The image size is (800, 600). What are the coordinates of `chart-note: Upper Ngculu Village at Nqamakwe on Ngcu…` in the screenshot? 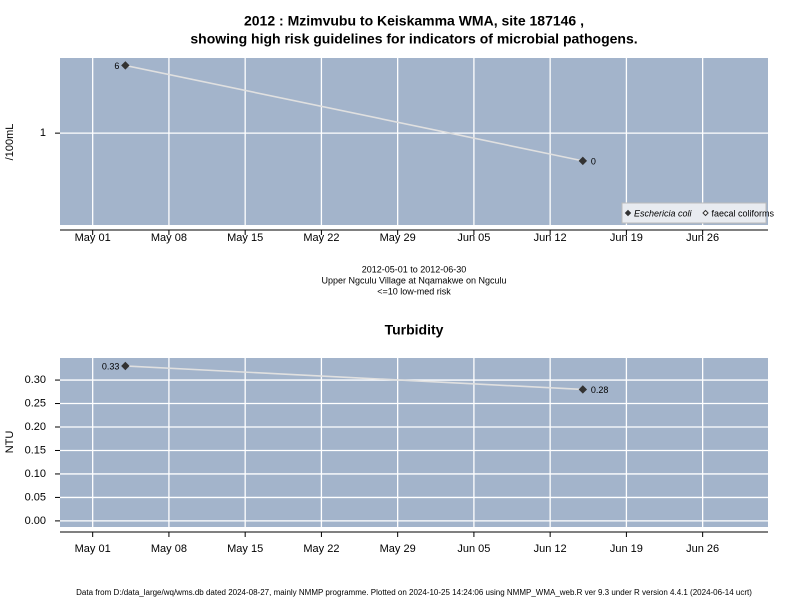 It's located at (414, 280).